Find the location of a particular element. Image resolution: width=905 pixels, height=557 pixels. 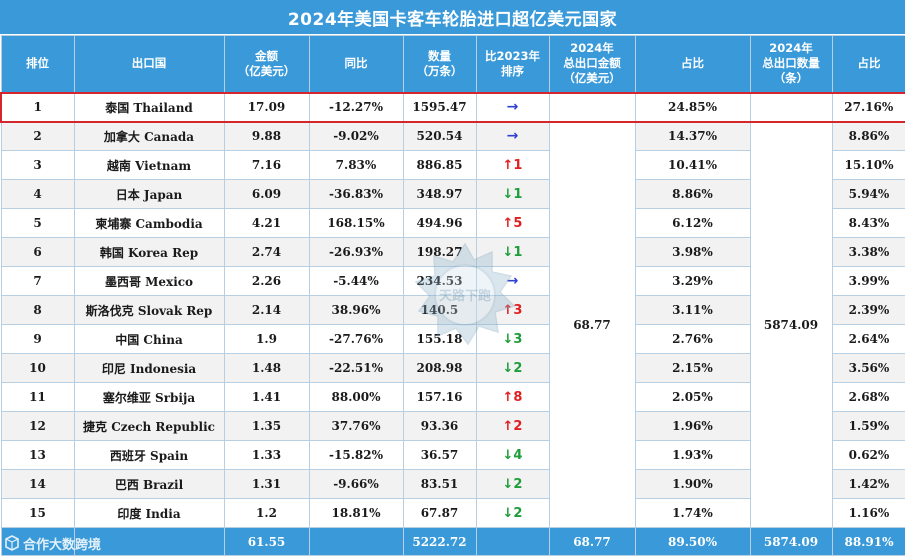

amount-cell: 1.33 is located at coordinates (266, 455).